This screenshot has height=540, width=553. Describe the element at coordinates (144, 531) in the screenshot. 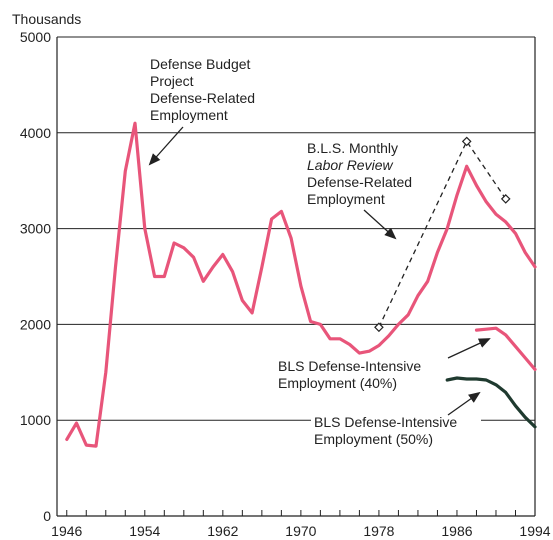

I see `x-tick-label: 1954` at that location.